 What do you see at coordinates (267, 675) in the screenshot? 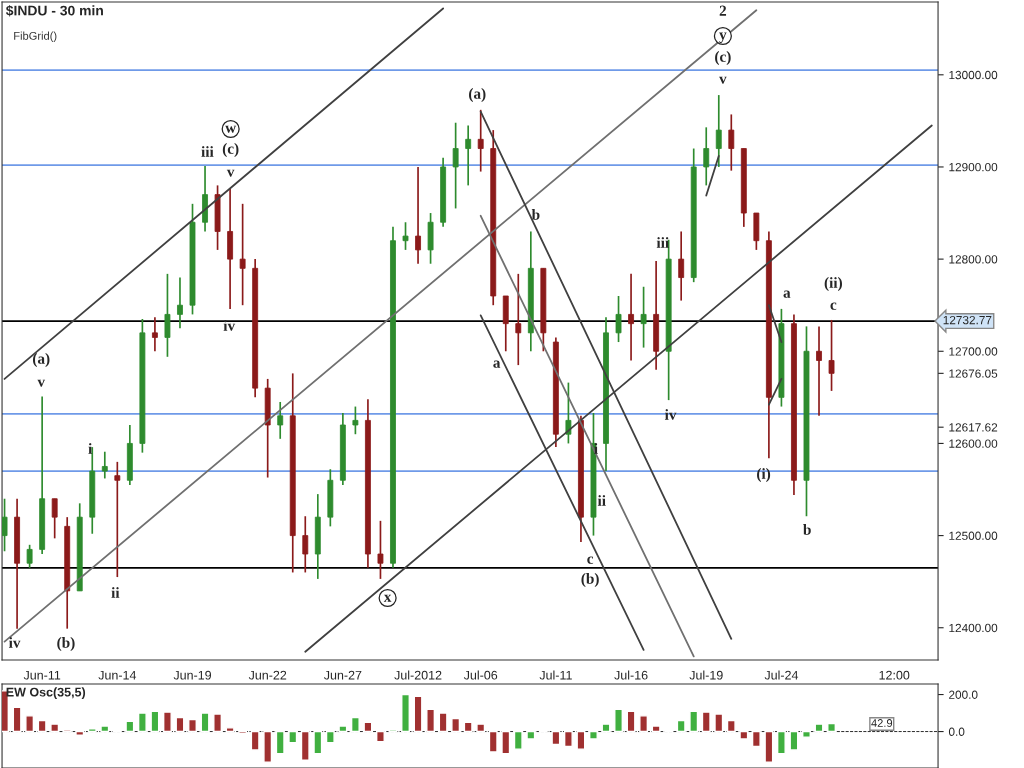
I see `x-tick-label: Jun-22` at bounding box center [267, 675].